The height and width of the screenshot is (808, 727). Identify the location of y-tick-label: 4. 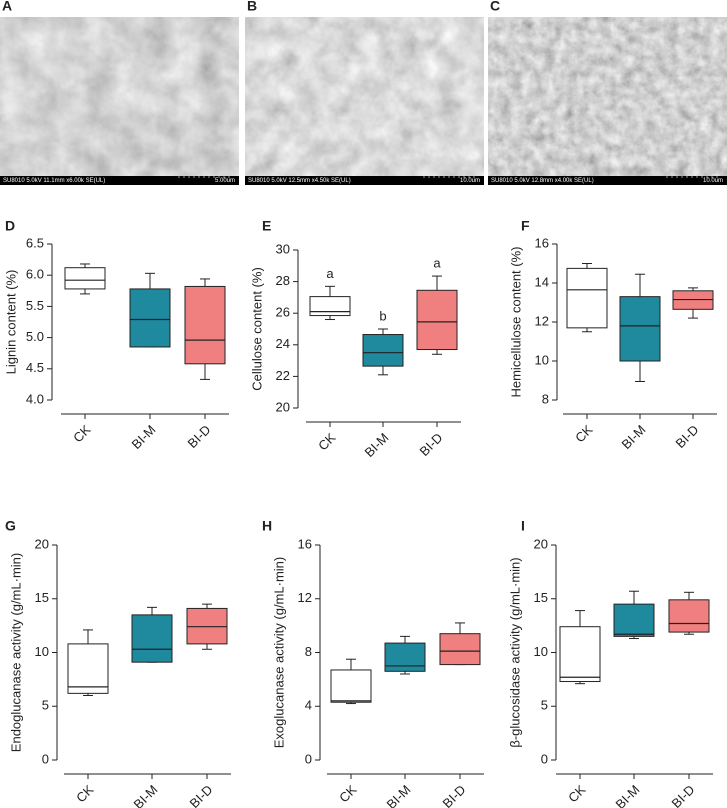
(308, 705).